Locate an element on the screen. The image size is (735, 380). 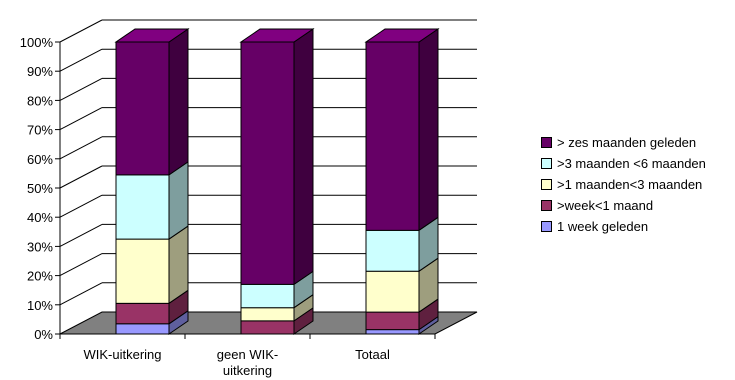
legend-item: >1 maanden<3 maanden is located at coordinates (638, 184).